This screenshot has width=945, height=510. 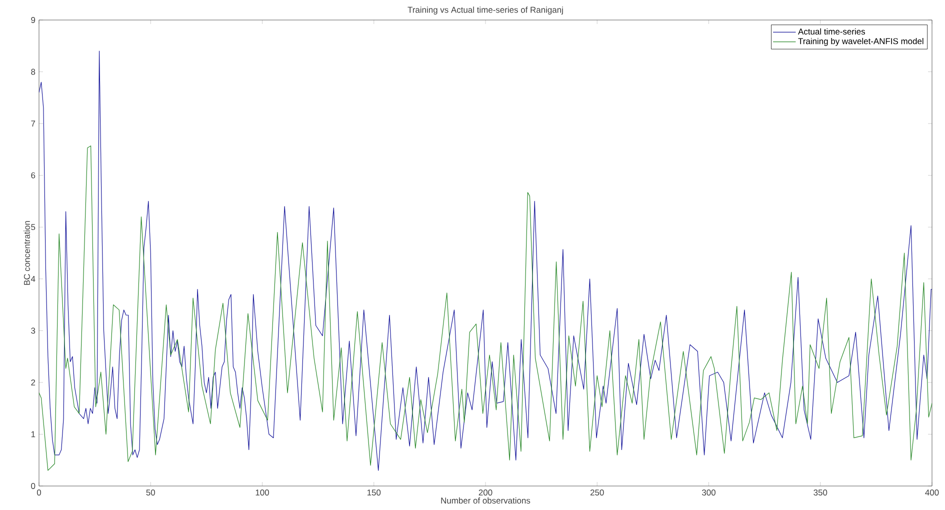 What do you see at coordinates (262, 493) in the screenshot?
I see `x-tick-label: 100` at bounding box center [262, 493].